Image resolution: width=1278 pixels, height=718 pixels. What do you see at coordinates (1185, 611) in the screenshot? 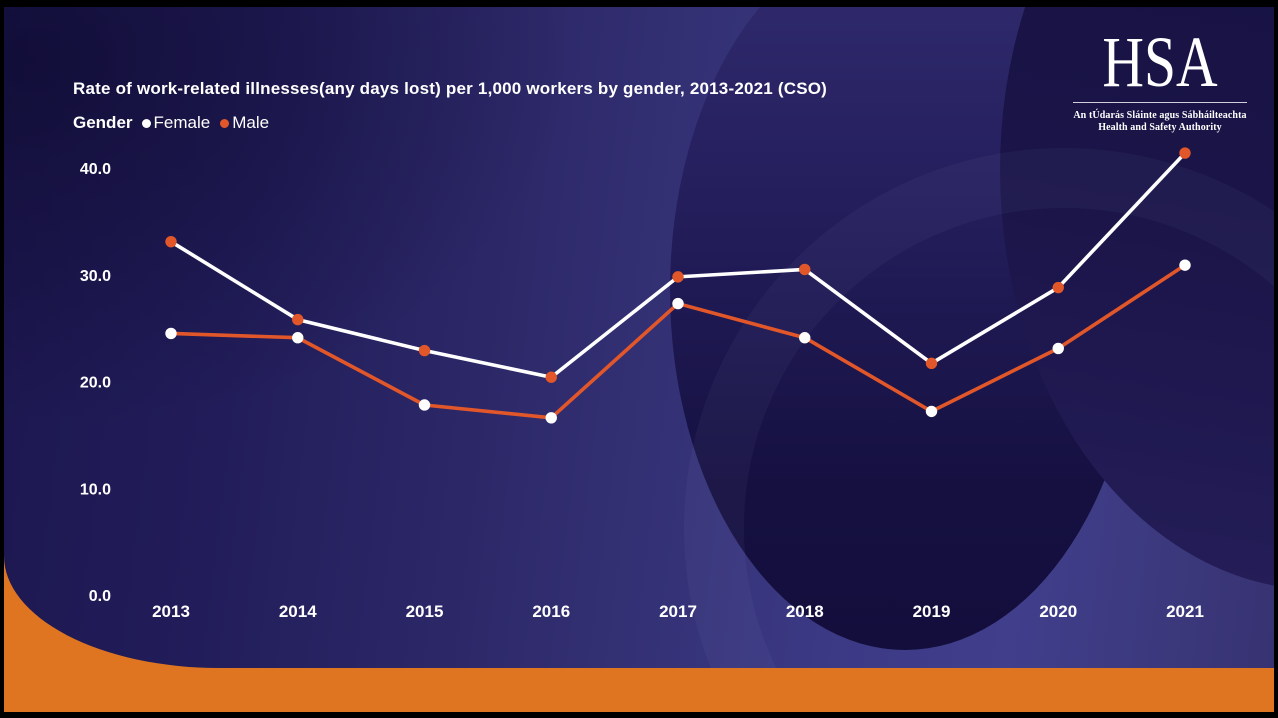
I see `x-axis-tick-label: 2021` at bounding box center [1185, 611].